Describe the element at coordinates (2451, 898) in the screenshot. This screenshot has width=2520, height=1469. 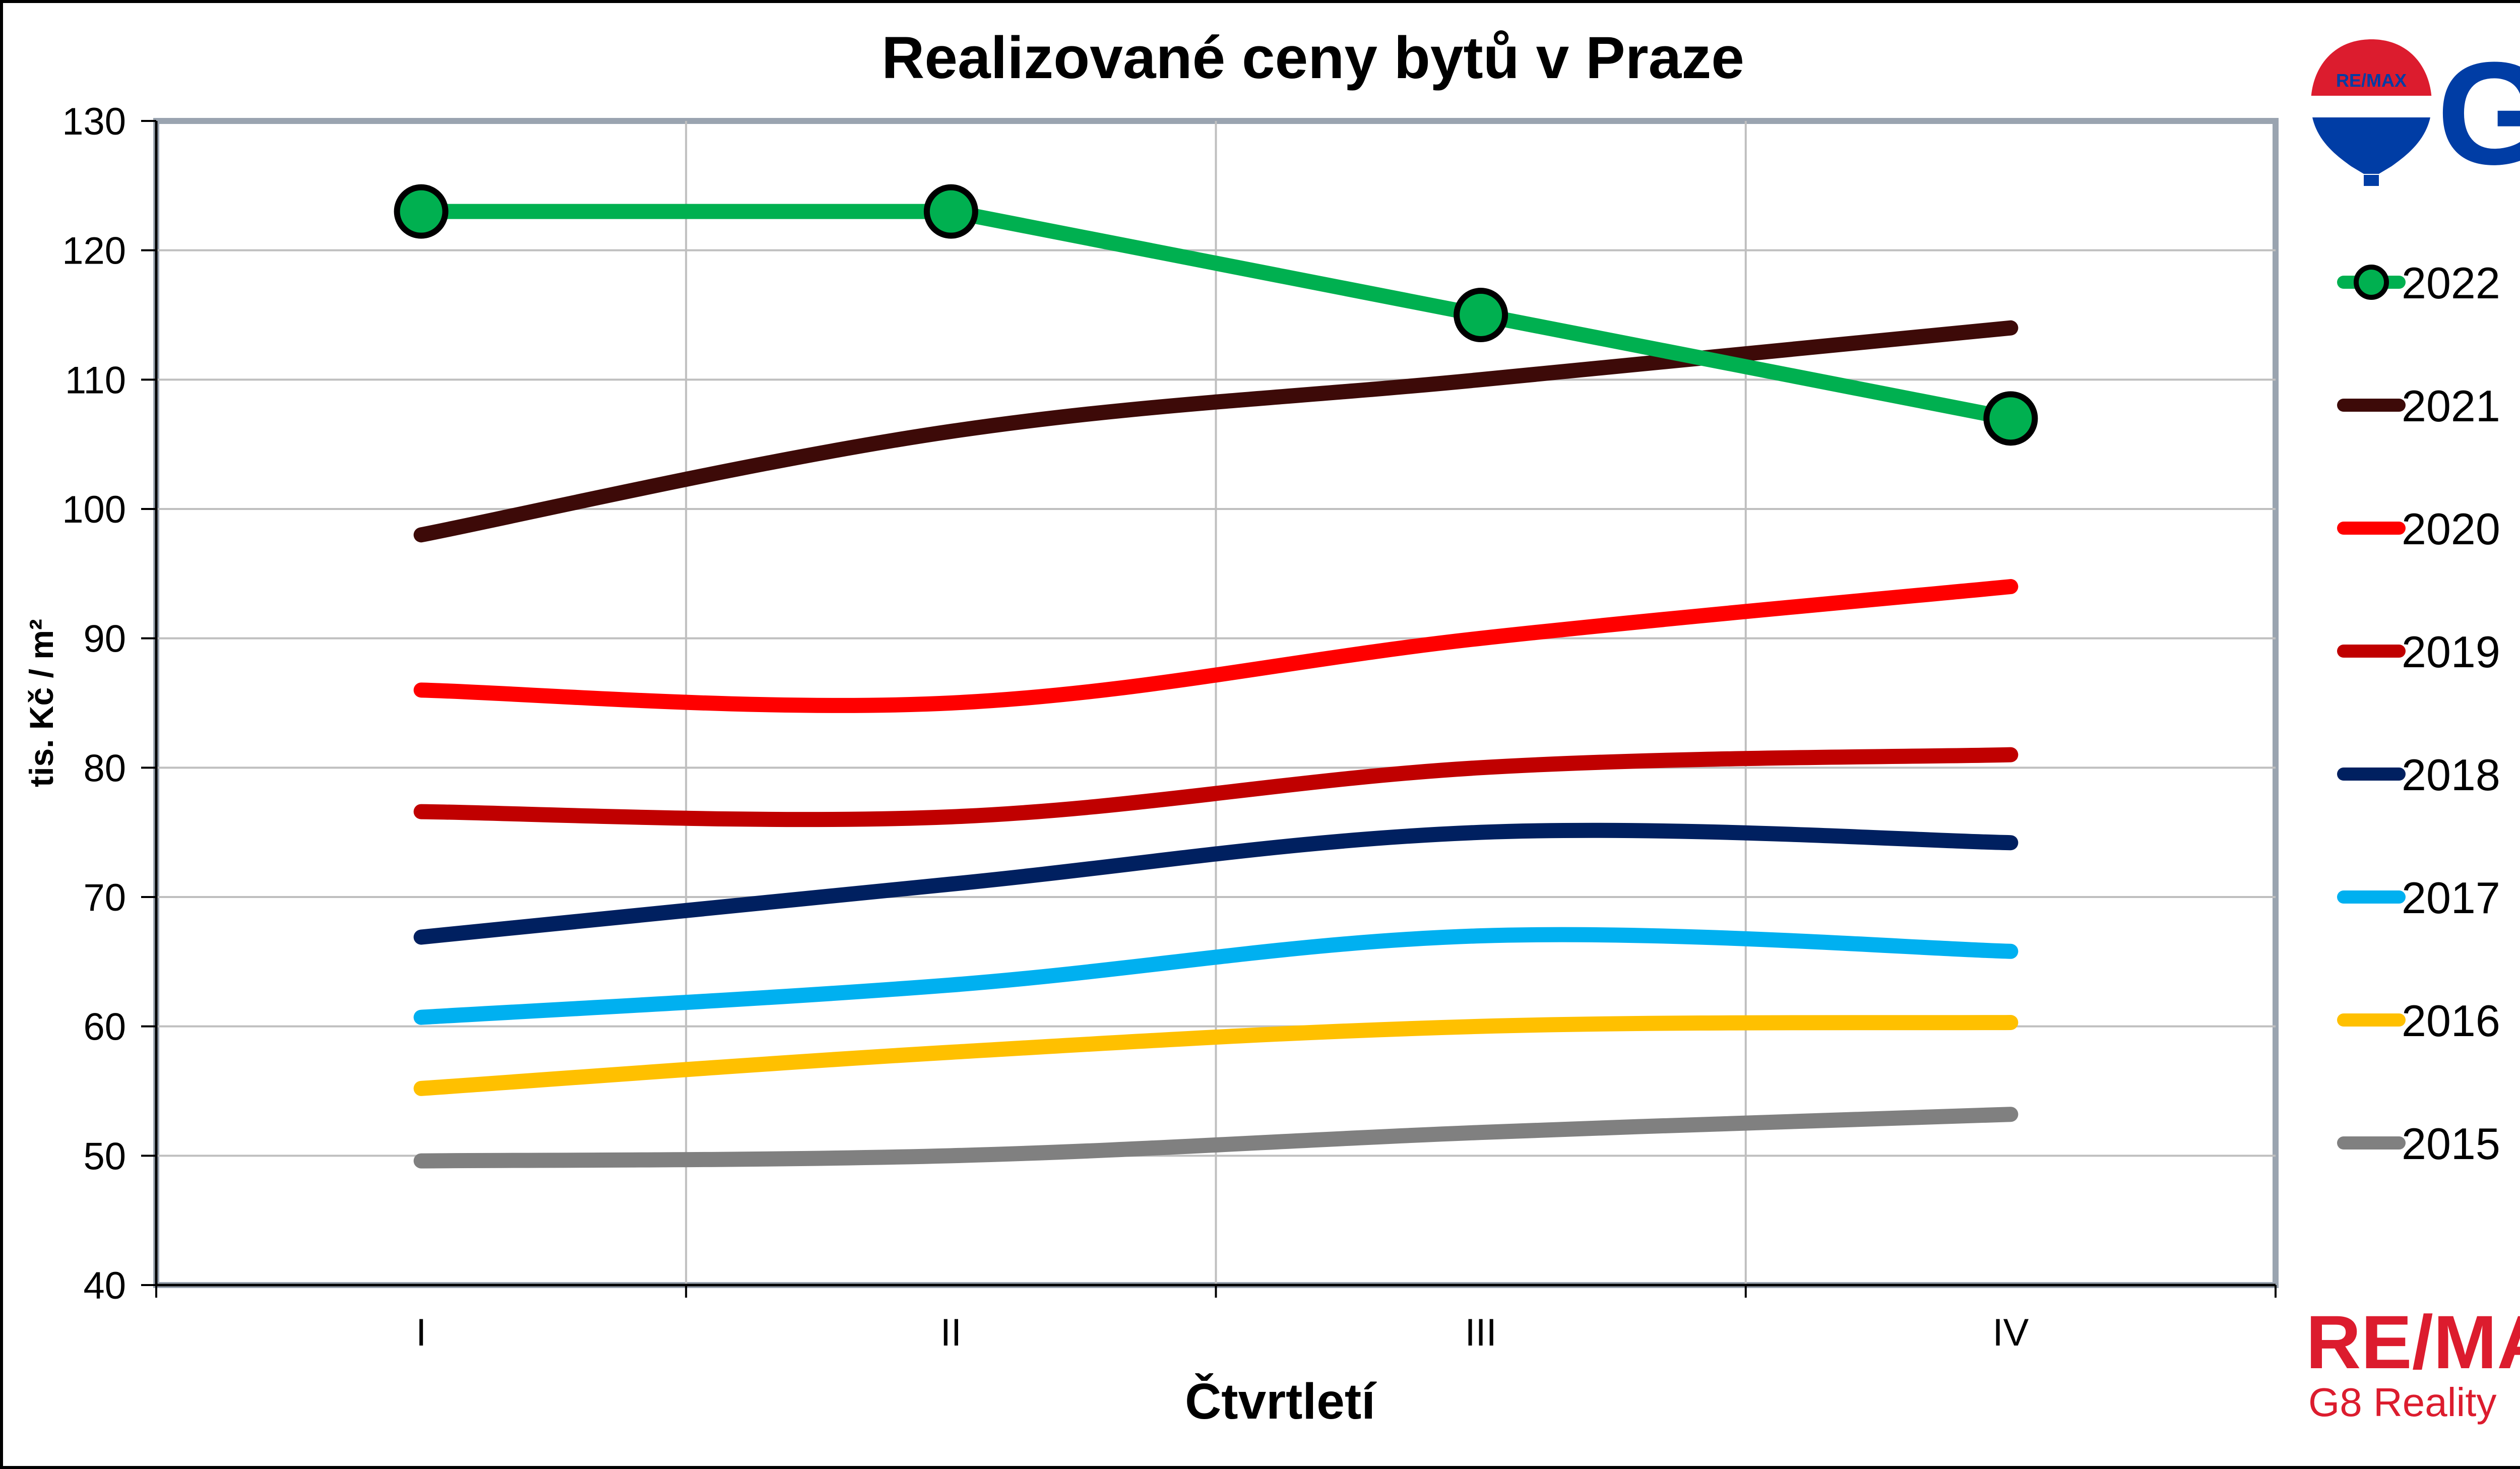
I see `legend-label: 2017` at that location.